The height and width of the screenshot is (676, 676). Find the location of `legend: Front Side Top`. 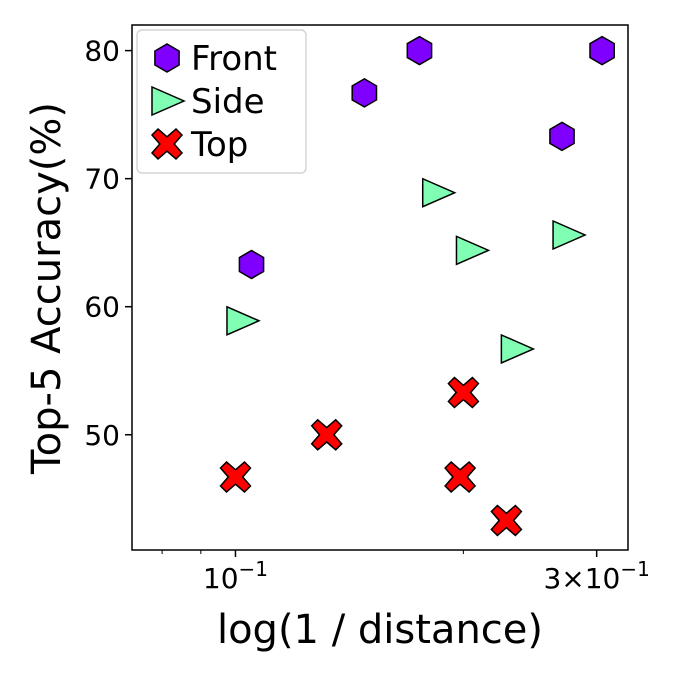

legend: Front Side Top is located at coordinates (221, 101).